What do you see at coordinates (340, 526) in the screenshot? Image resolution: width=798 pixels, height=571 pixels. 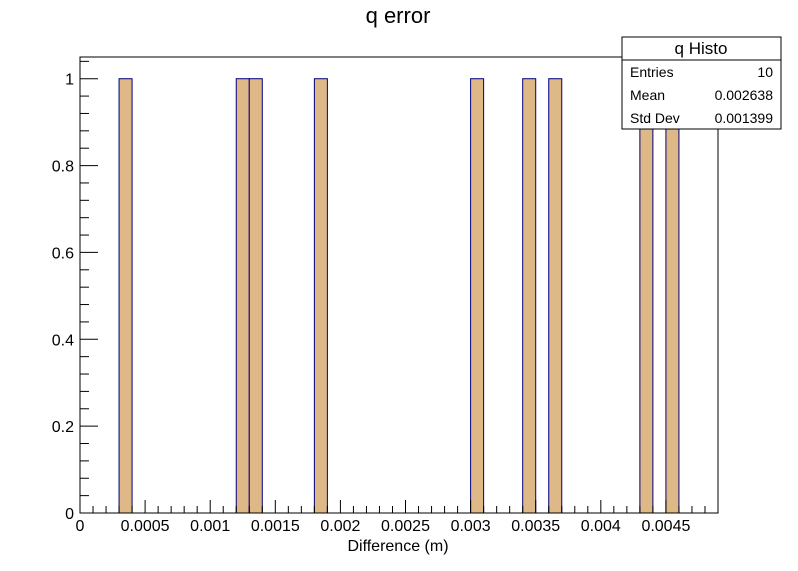 I see `x-tick-label: 0.002` at bounding box center [340, 526].